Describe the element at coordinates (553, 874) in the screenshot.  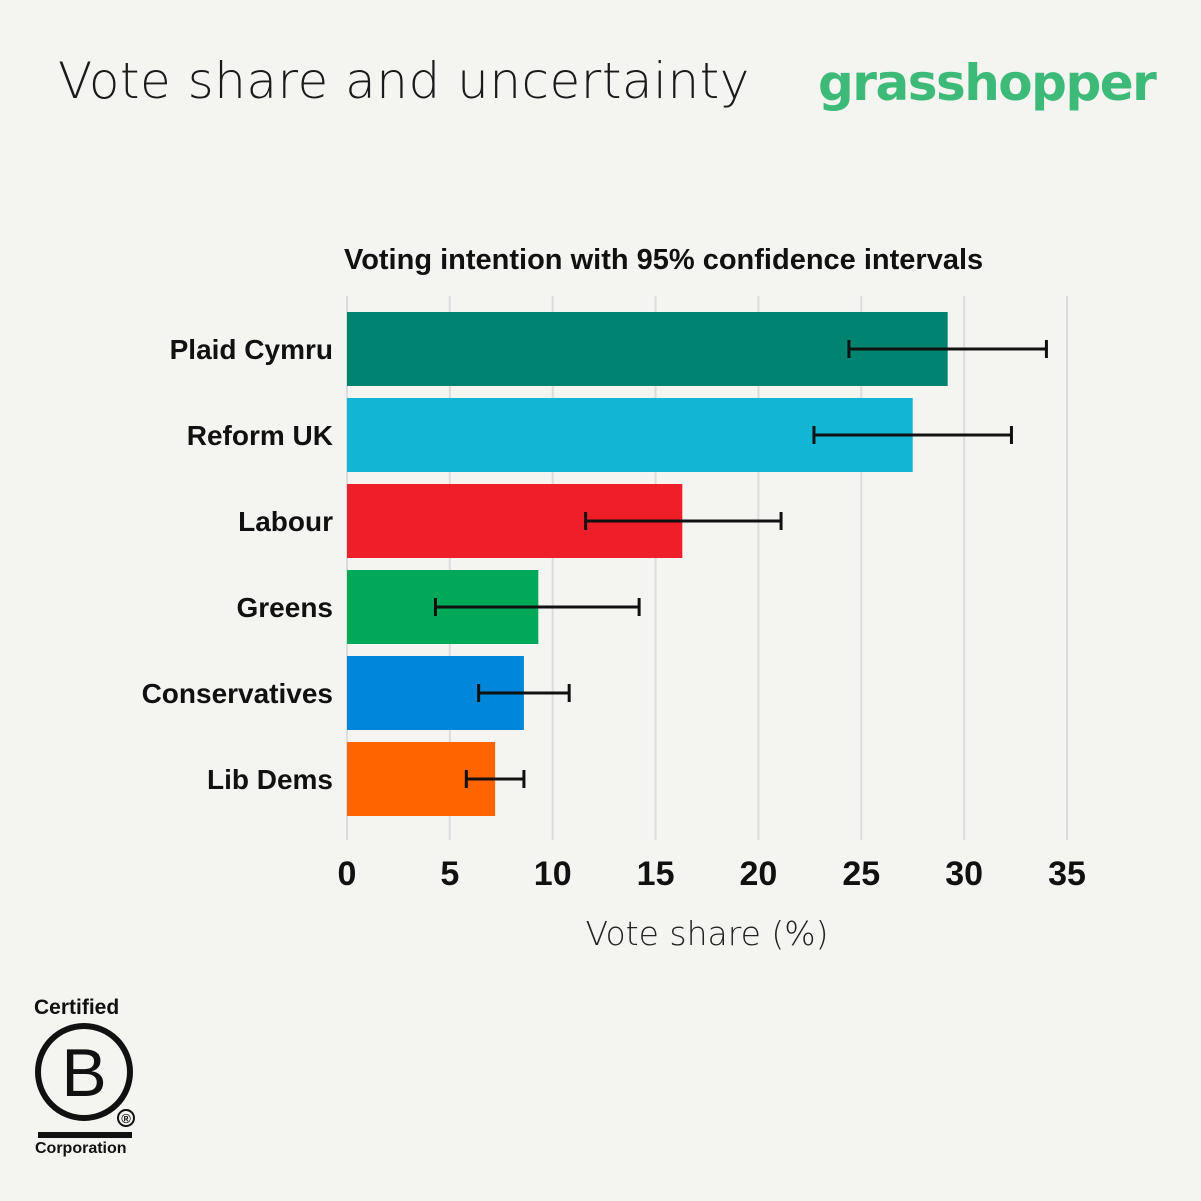
I see `x-tick-label-10: 10` at that location.